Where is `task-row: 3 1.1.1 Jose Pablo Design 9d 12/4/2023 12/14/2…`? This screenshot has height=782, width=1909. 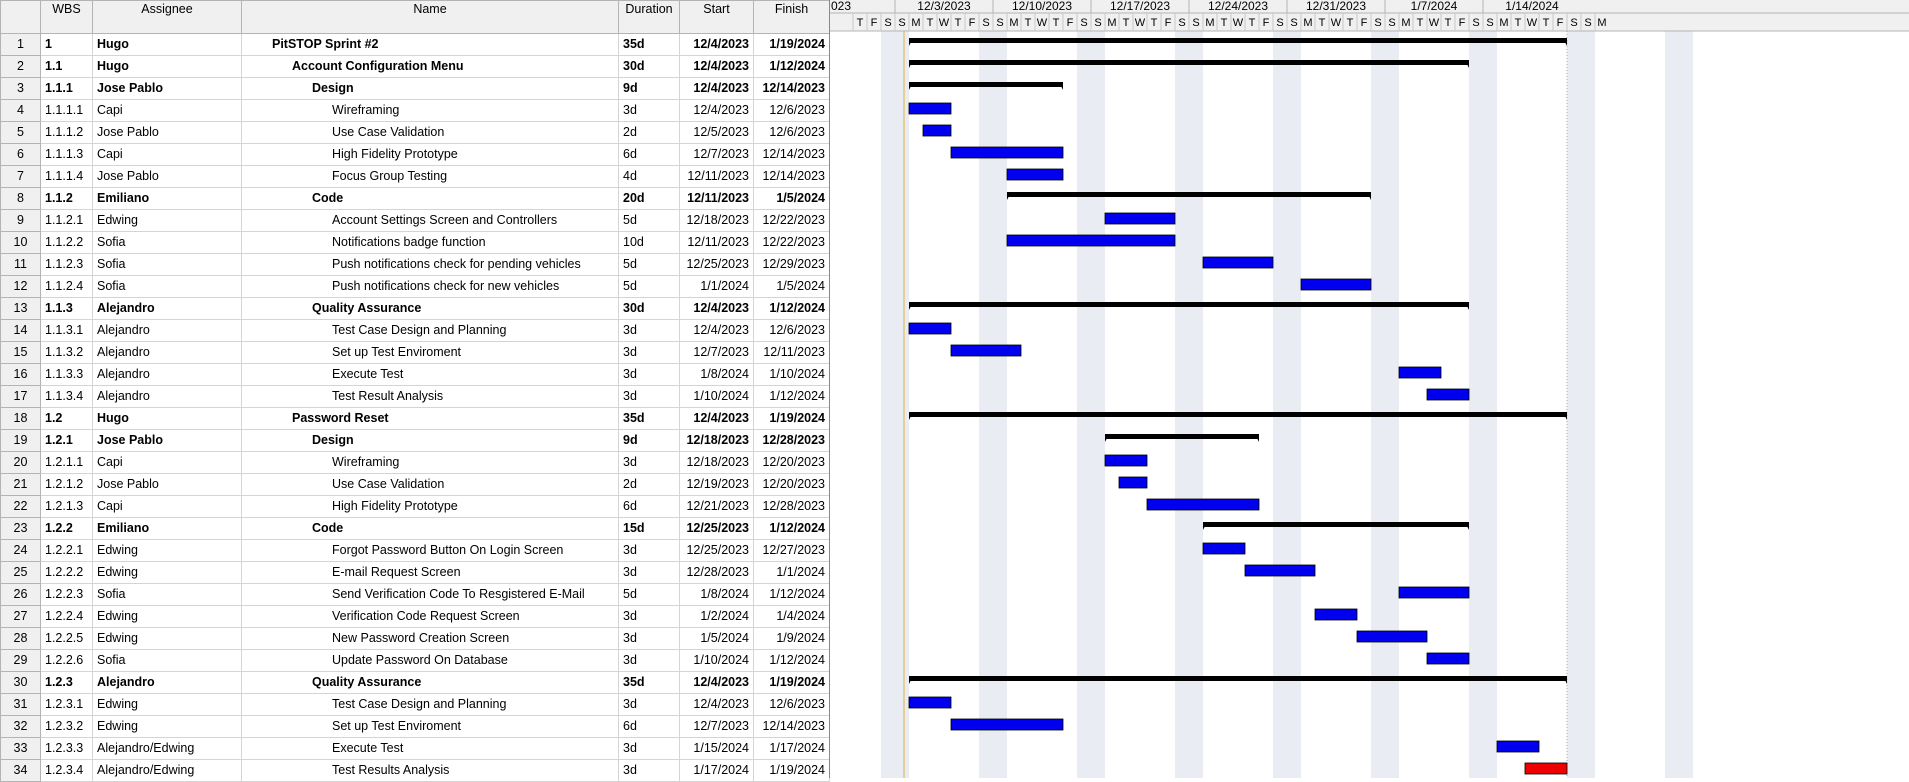 task-row: 3 1.1.1 Jose Pablo Design 9d 12/4/2023 12/14/2… is located at coordinates (415, 88).